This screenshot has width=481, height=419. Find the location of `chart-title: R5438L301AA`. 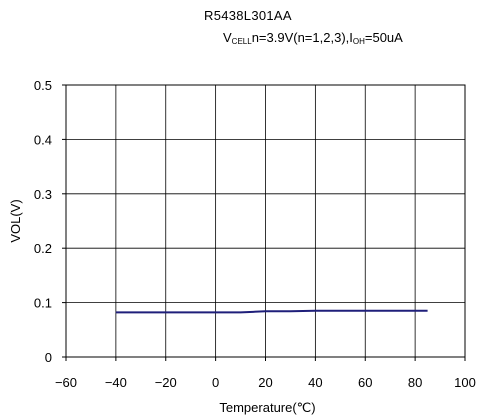

chart-title: R5438L301AA is located at coordinates (248, 15).